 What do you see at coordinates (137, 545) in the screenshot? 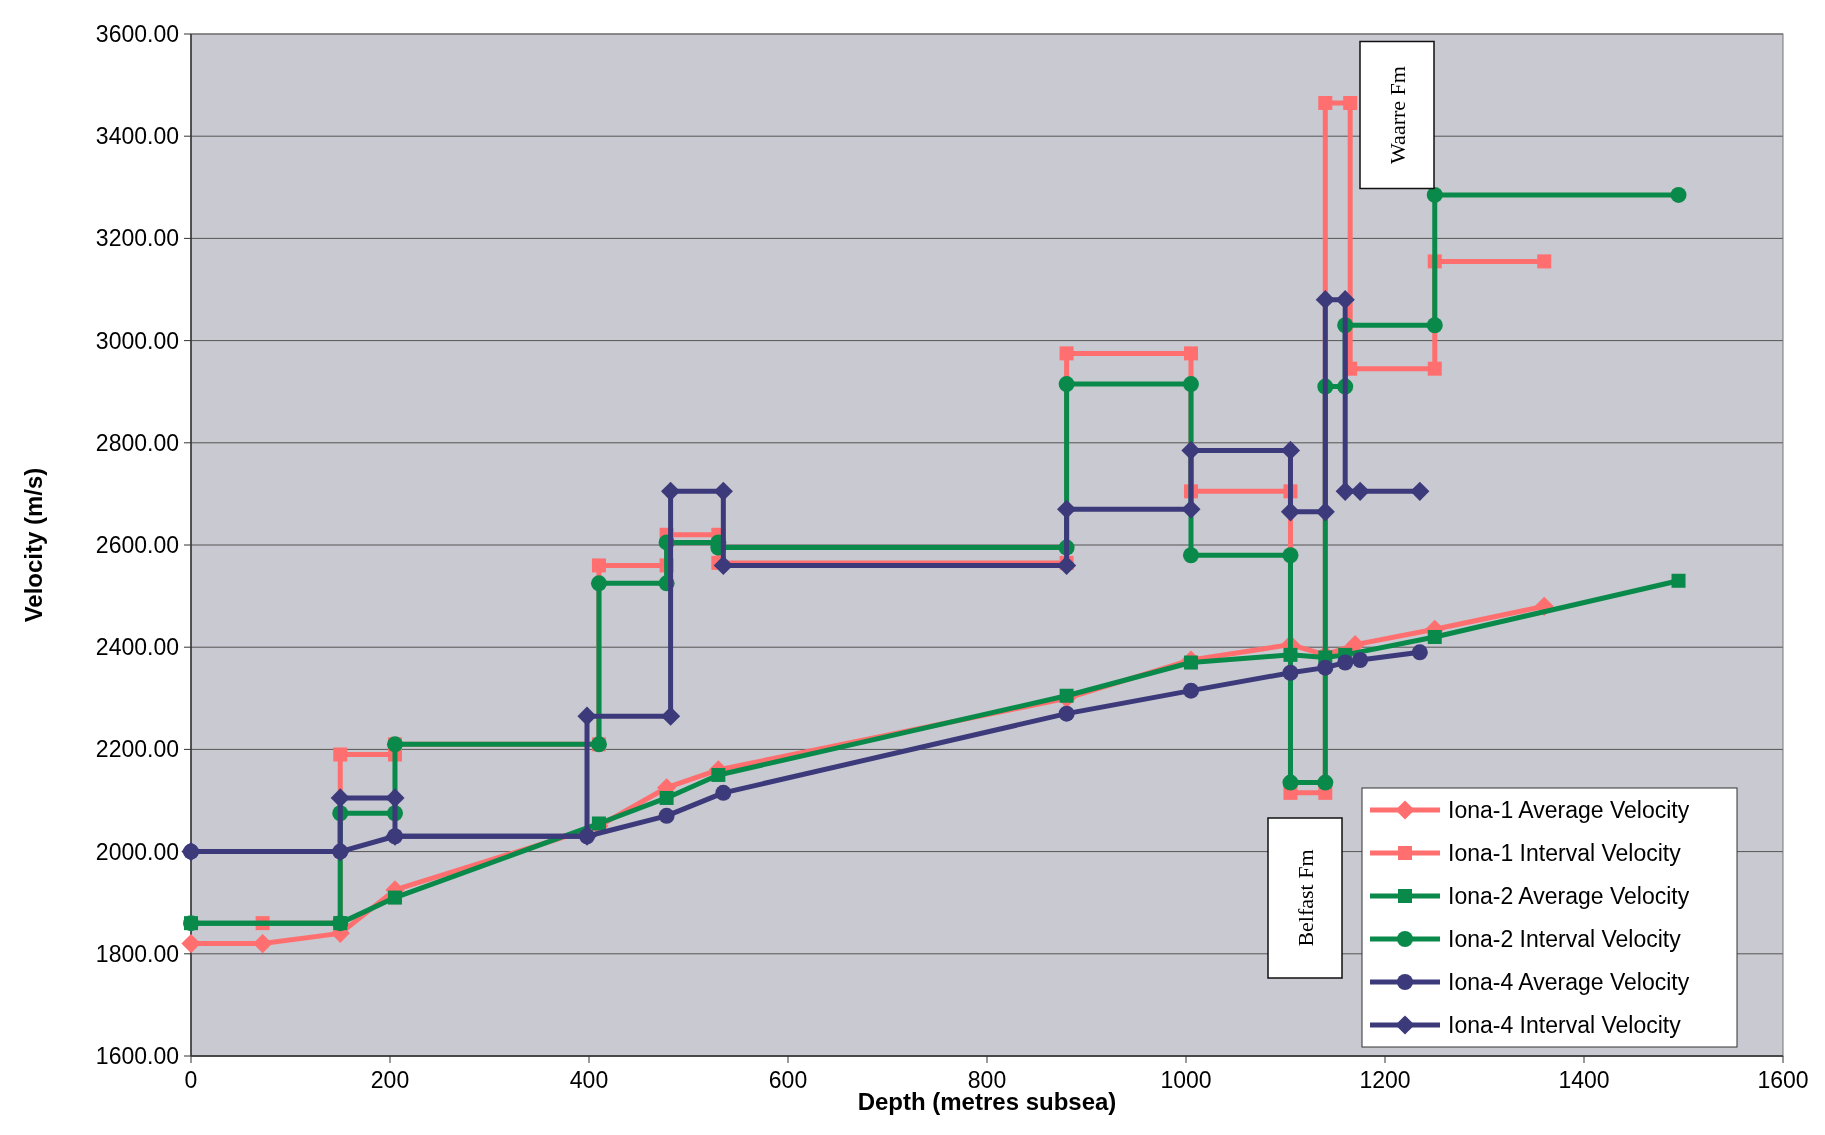
I see `y-tick-label: 2600.00` at bounding box center [137, 545].